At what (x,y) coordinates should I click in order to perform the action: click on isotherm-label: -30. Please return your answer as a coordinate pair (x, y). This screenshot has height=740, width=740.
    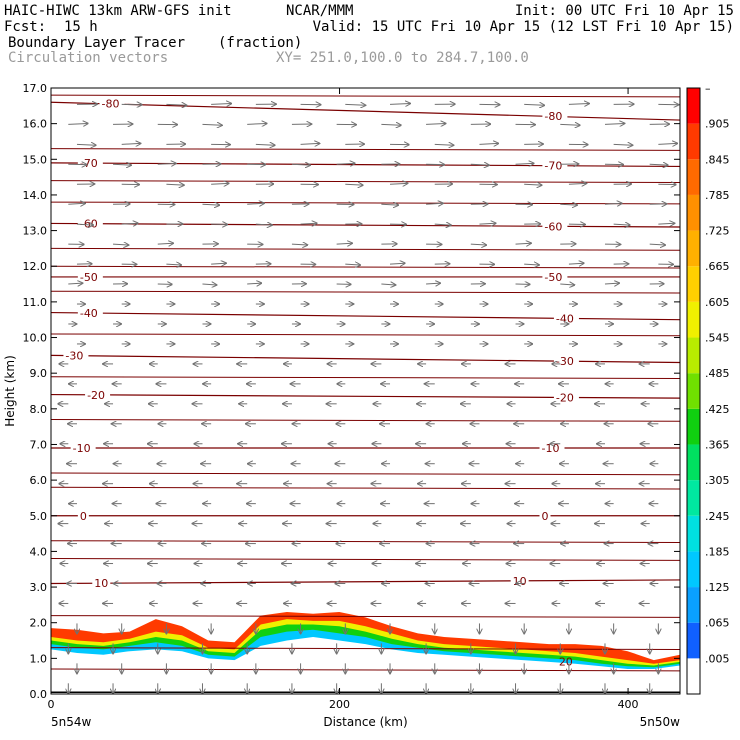
    Looking at the image, I should click on (74, 356).